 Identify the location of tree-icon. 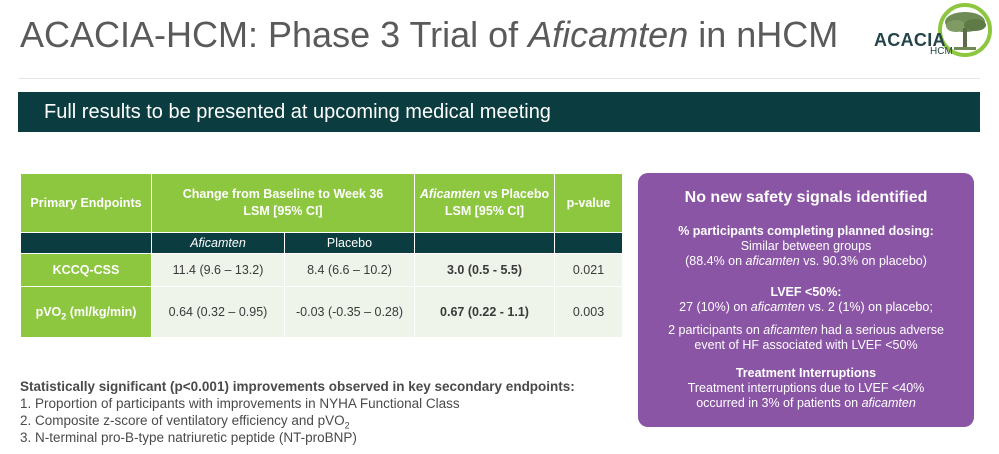
(965, 30).